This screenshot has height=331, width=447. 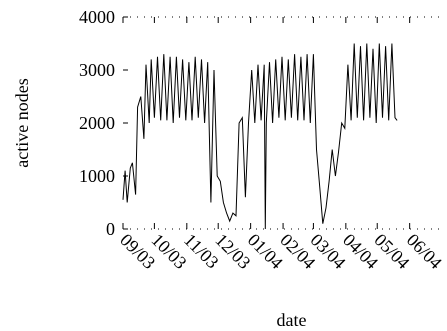 What do you see at coordinates (97, 17) in the screenshot?
I see `y-tick-label: 4000` at bounding box center [97, 17].